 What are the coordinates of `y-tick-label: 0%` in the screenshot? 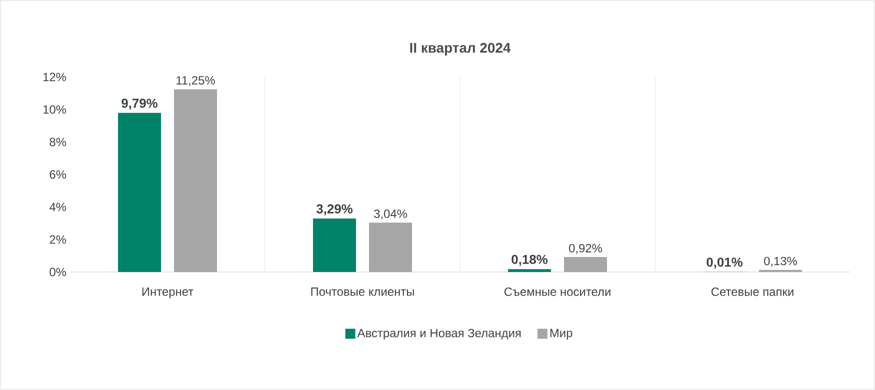 It's located at (58, 272).